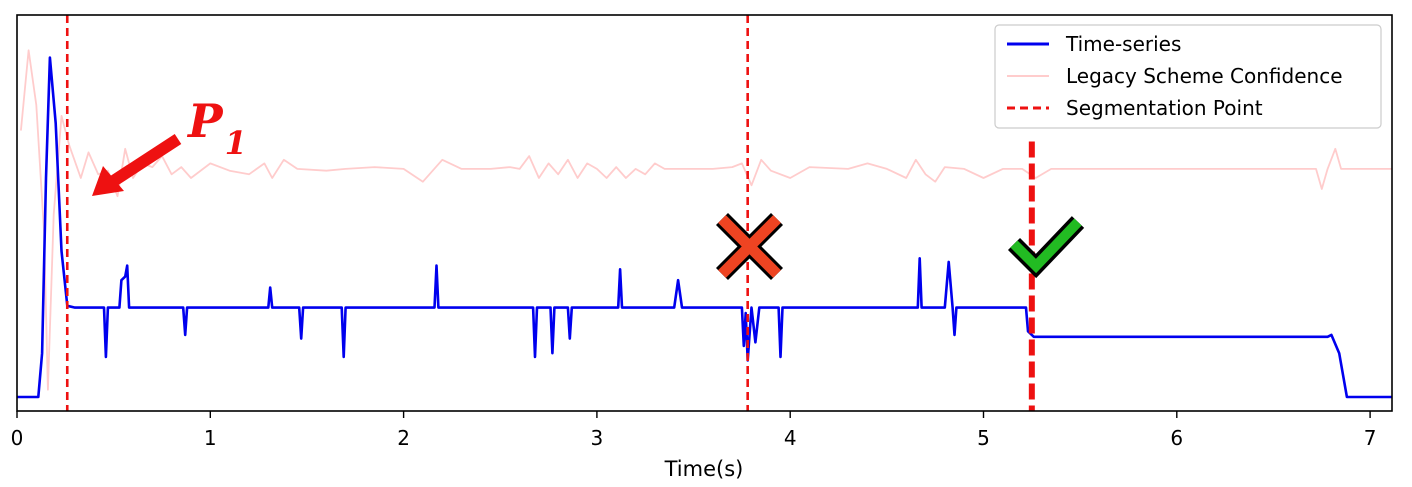 This screenshot has width=1412, height=487. I want to click on legend-label-segmentation: Segmentation Point, so click(1164, 108).